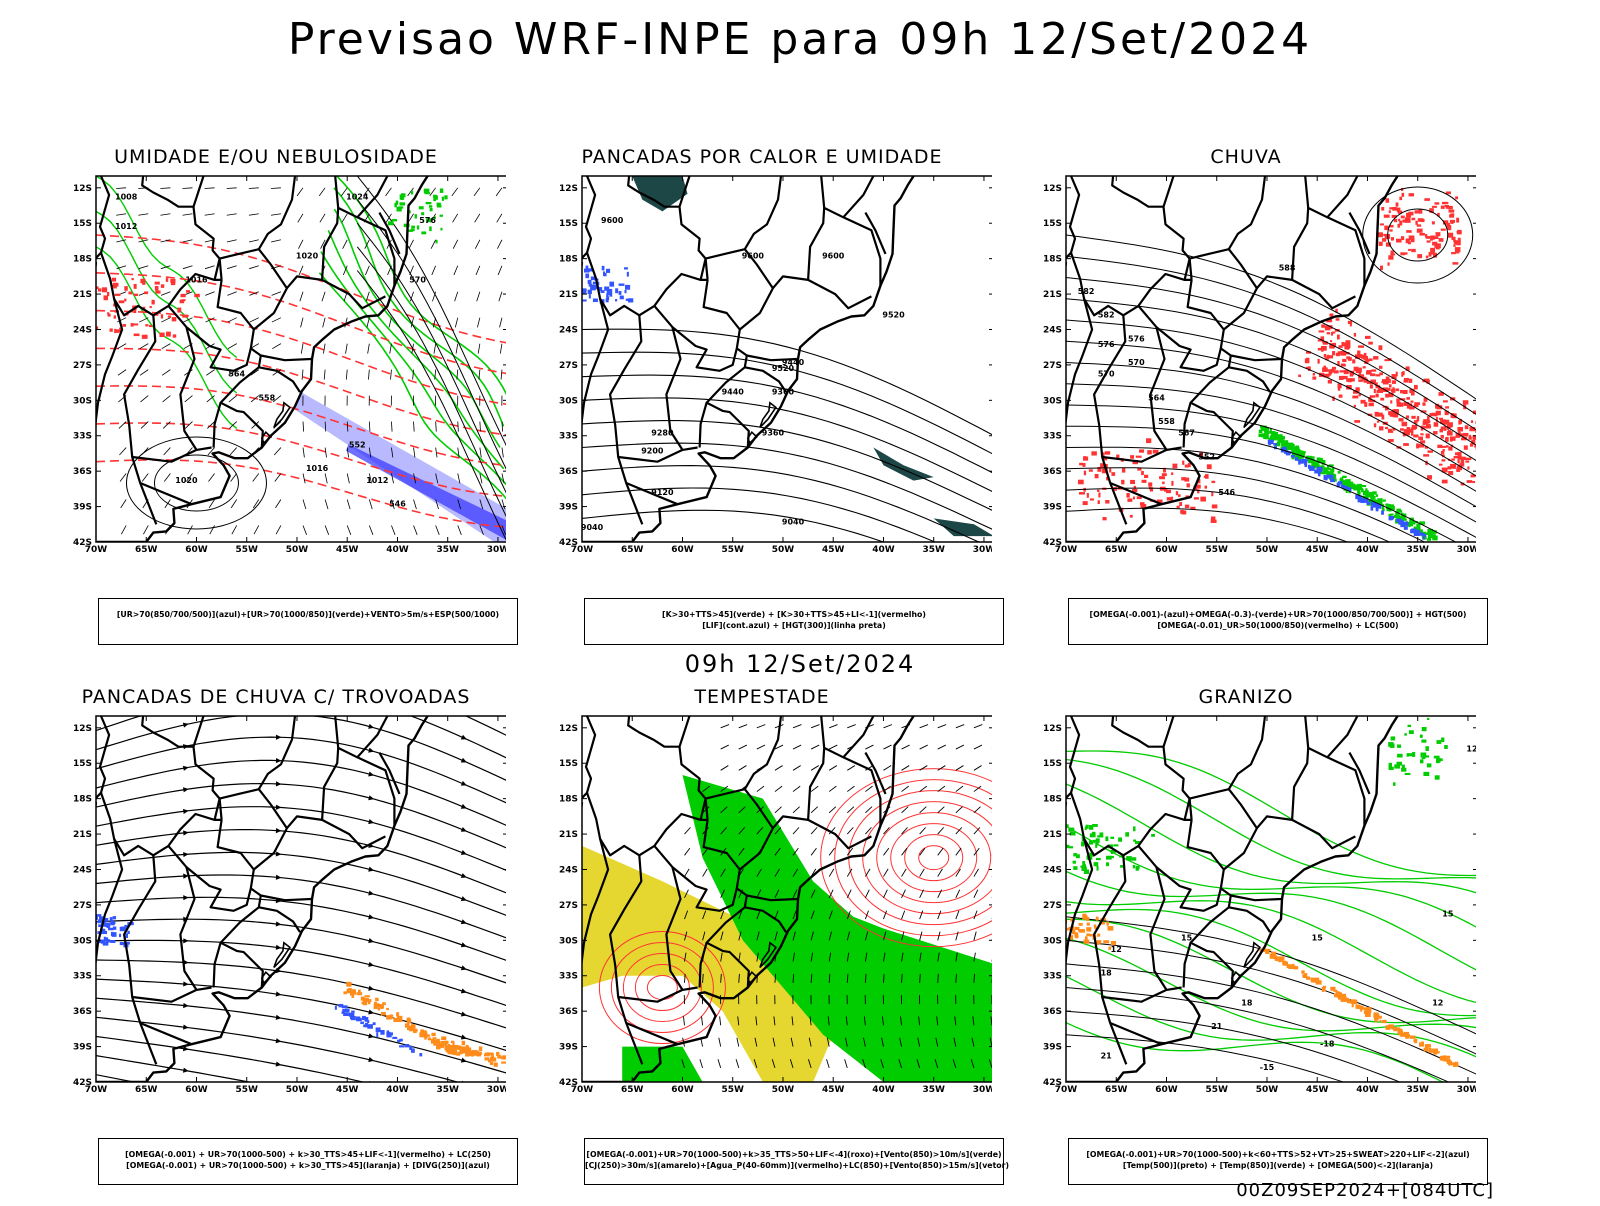 The image size is (1600, 1206). Describe the element at coordinates (297, 1090) in the screenshot. I see `lon-label: 50W` at that location.